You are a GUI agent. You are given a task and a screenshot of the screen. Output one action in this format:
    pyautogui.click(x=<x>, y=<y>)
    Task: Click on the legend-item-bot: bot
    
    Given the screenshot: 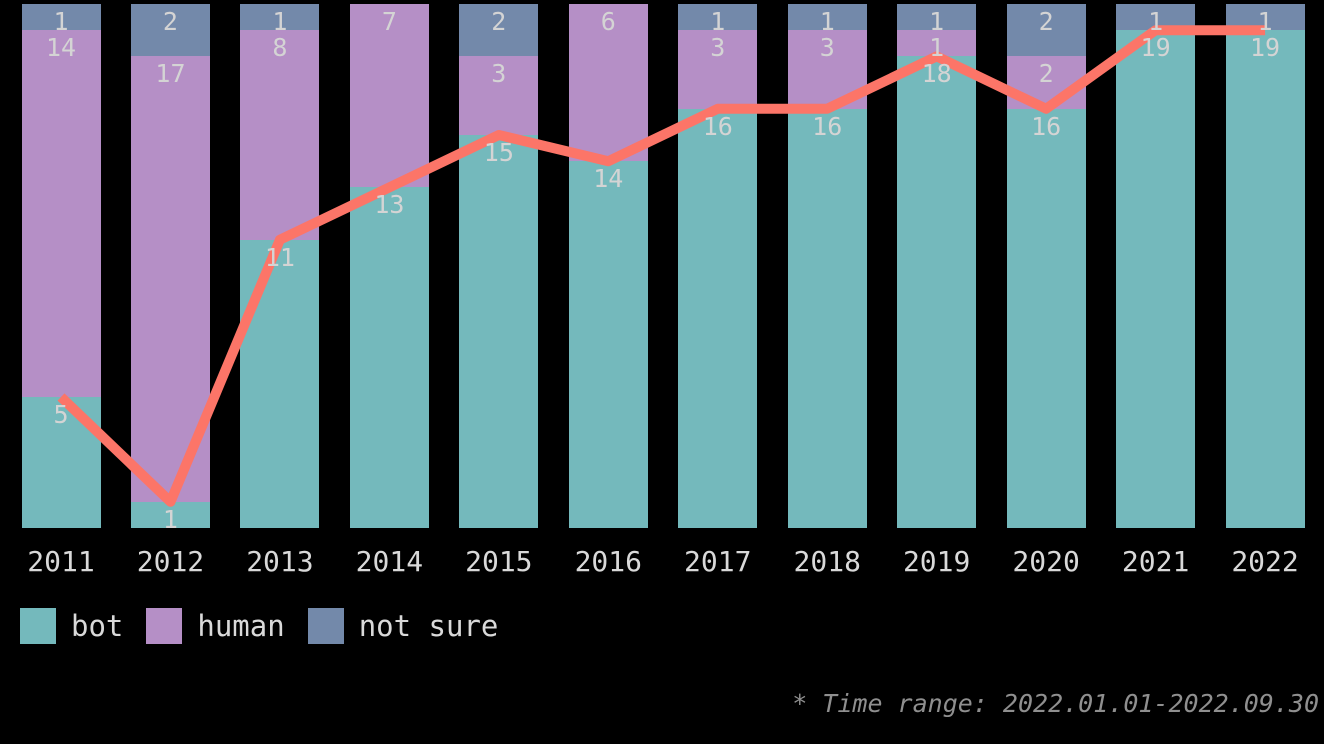 What is the action you would take?
    pyautogui.click(x=71, y=626)
    